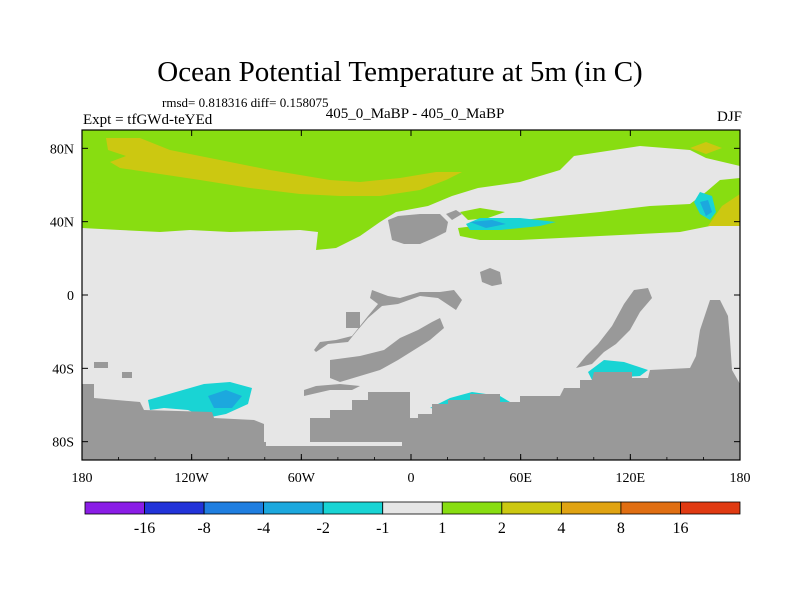 The image size is (800, 600). What do you see at coordinates (203, 528) in the screenshot?
I see `colorbar-label-1: -8` at bounding box center [203, 528].